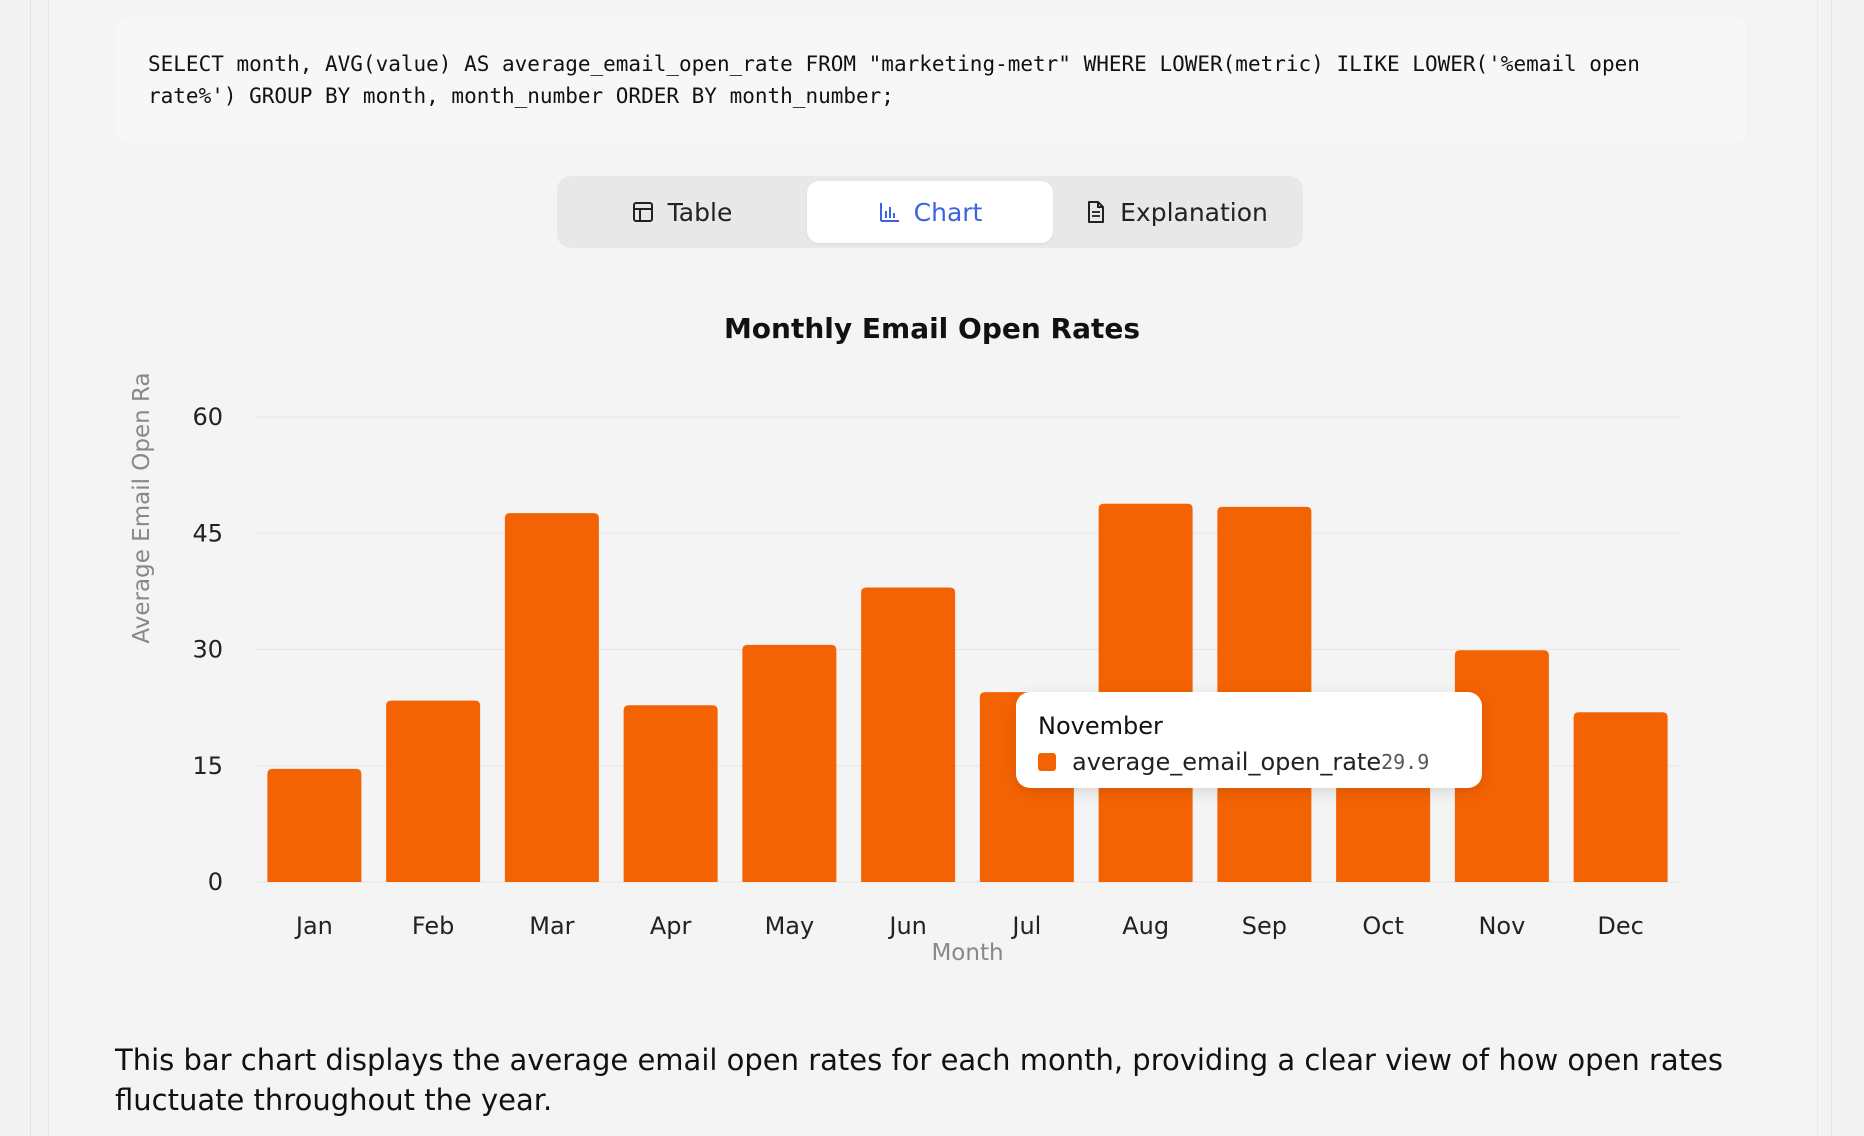 This screenshot has height=1136, width=1864. I want to click on tooltip-value: 29.9, so click(1405, 762).